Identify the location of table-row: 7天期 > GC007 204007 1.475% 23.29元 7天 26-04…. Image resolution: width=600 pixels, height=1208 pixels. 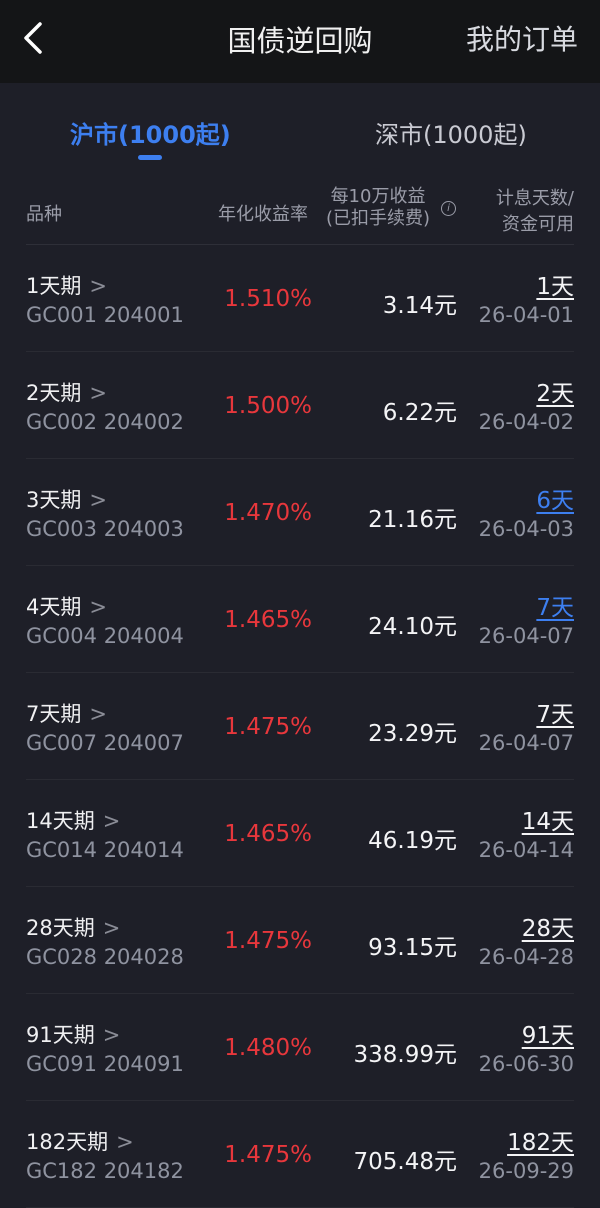
(300, 726).